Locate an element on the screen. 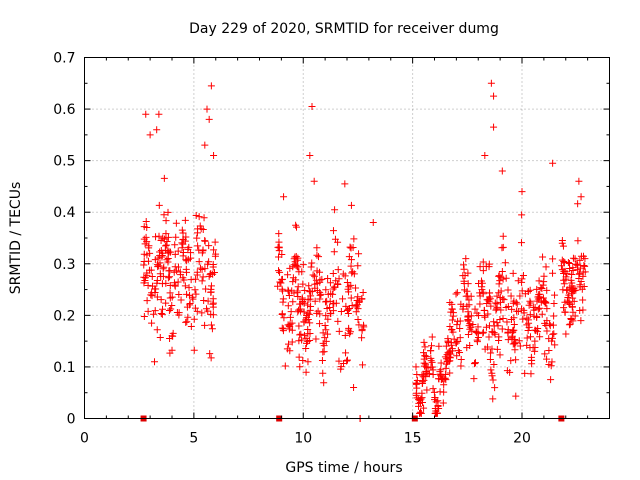 This screenshot has width=640, height=480. x-tick-label: 15 is located at coordinates (413, 439).